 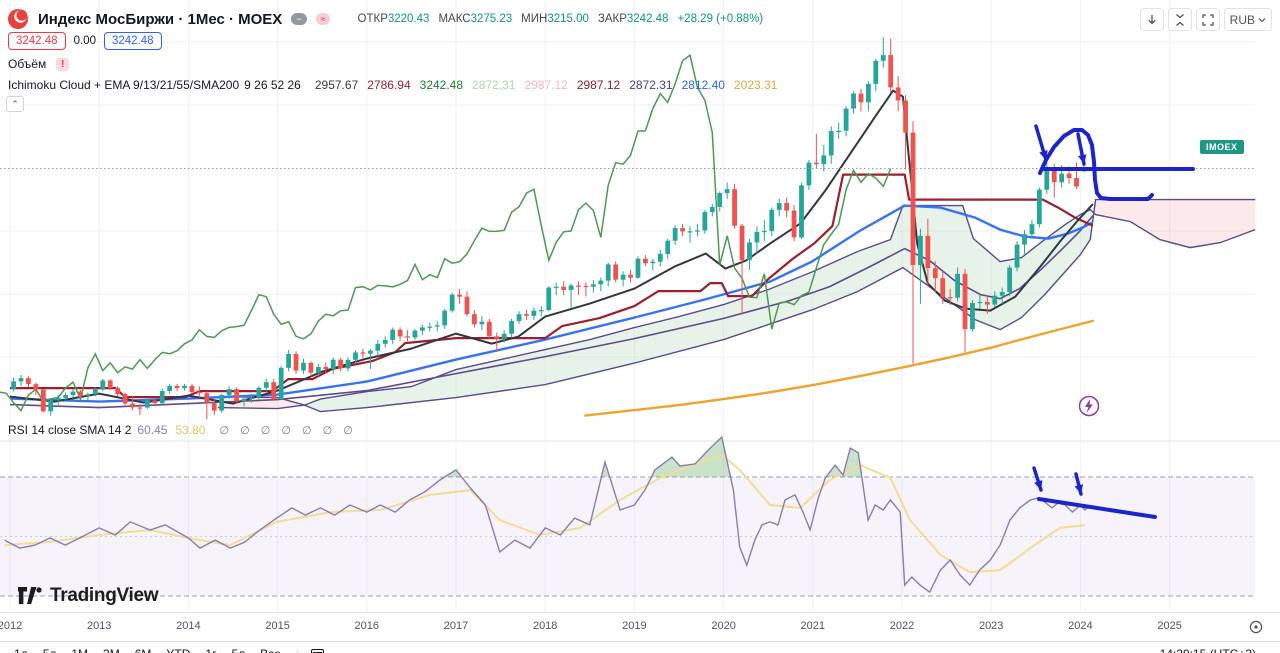 I want to click on year-label: 2022, so click(x=902, y=626).